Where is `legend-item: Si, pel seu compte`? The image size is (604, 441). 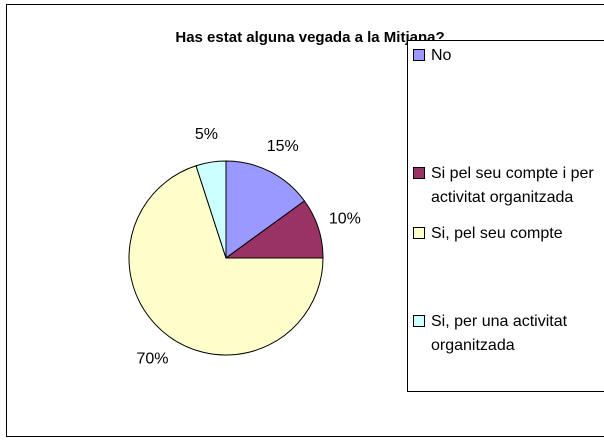 legend-item: Si, pel seu compte is located at coordinates (508, 234).